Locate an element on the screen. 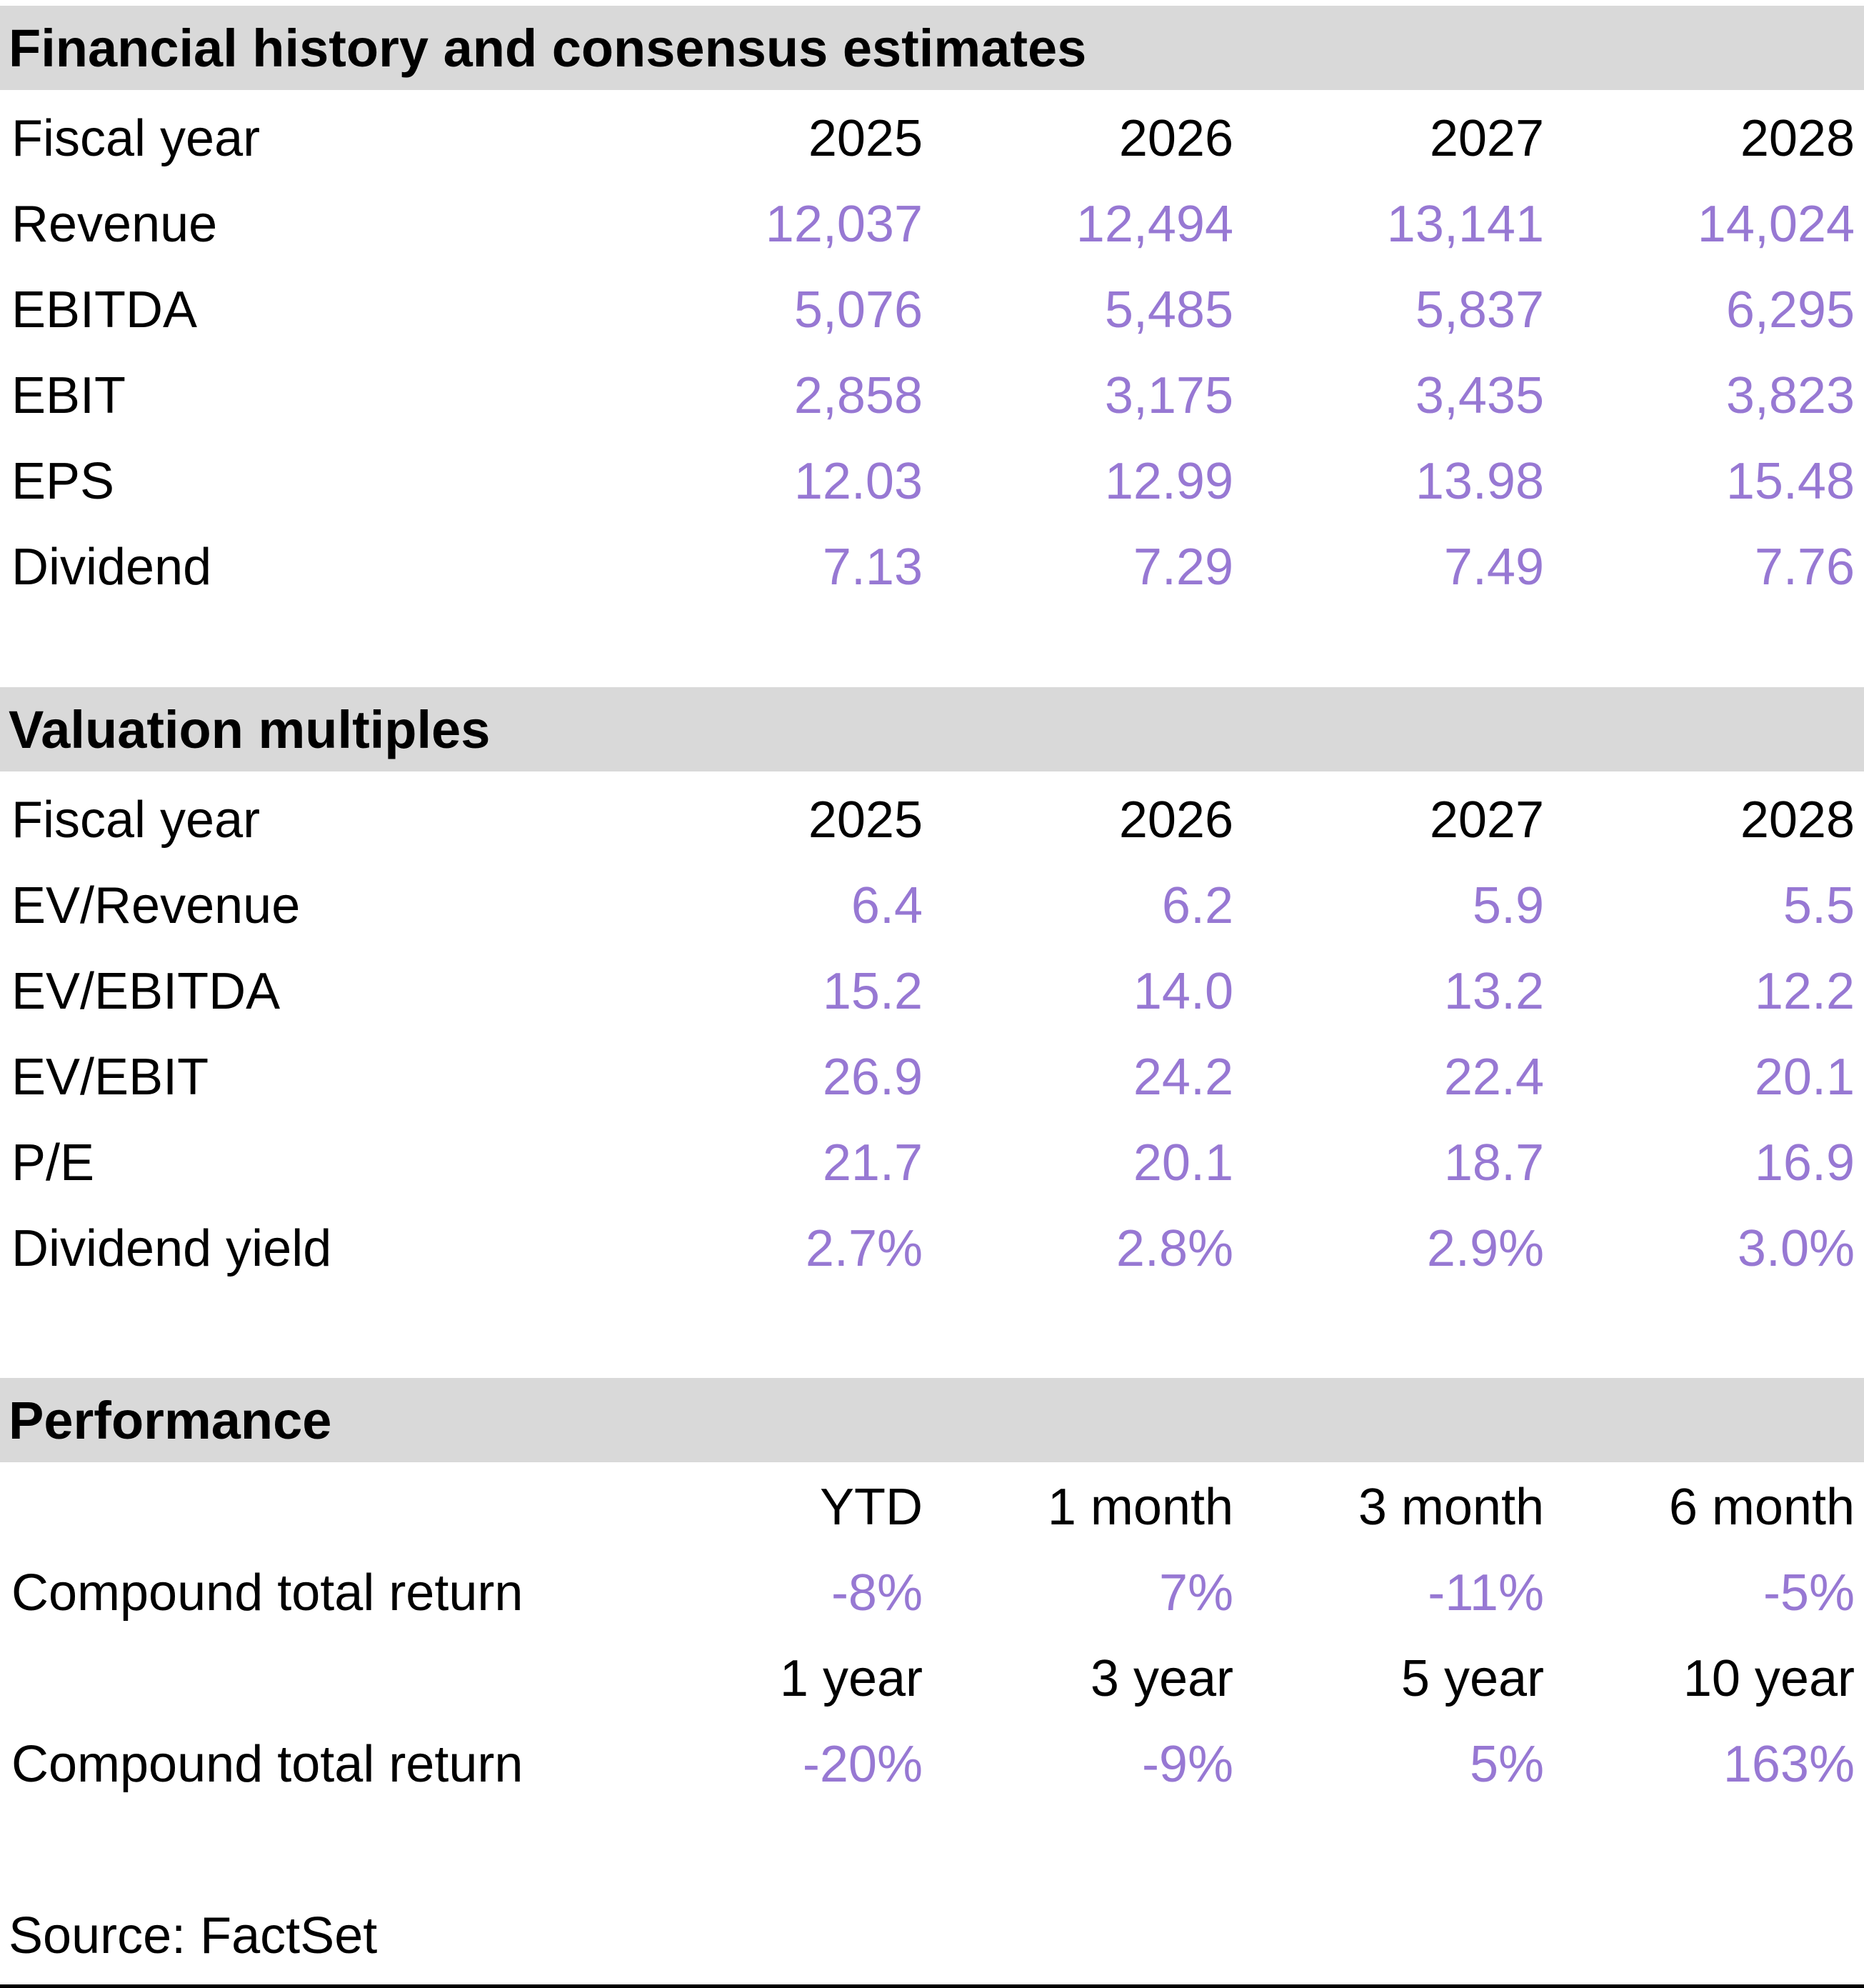  section-title: Valuation multiples is located at coordinates (250, 729).